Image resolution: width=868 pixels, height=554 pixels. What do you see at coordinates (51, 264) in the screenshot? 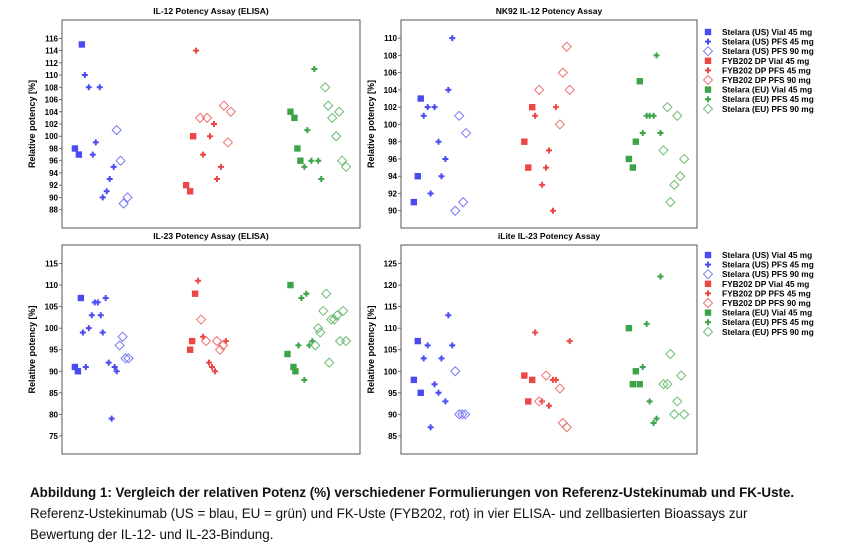
I see `y-tick-label: 115` at bounding box center [51, 264].